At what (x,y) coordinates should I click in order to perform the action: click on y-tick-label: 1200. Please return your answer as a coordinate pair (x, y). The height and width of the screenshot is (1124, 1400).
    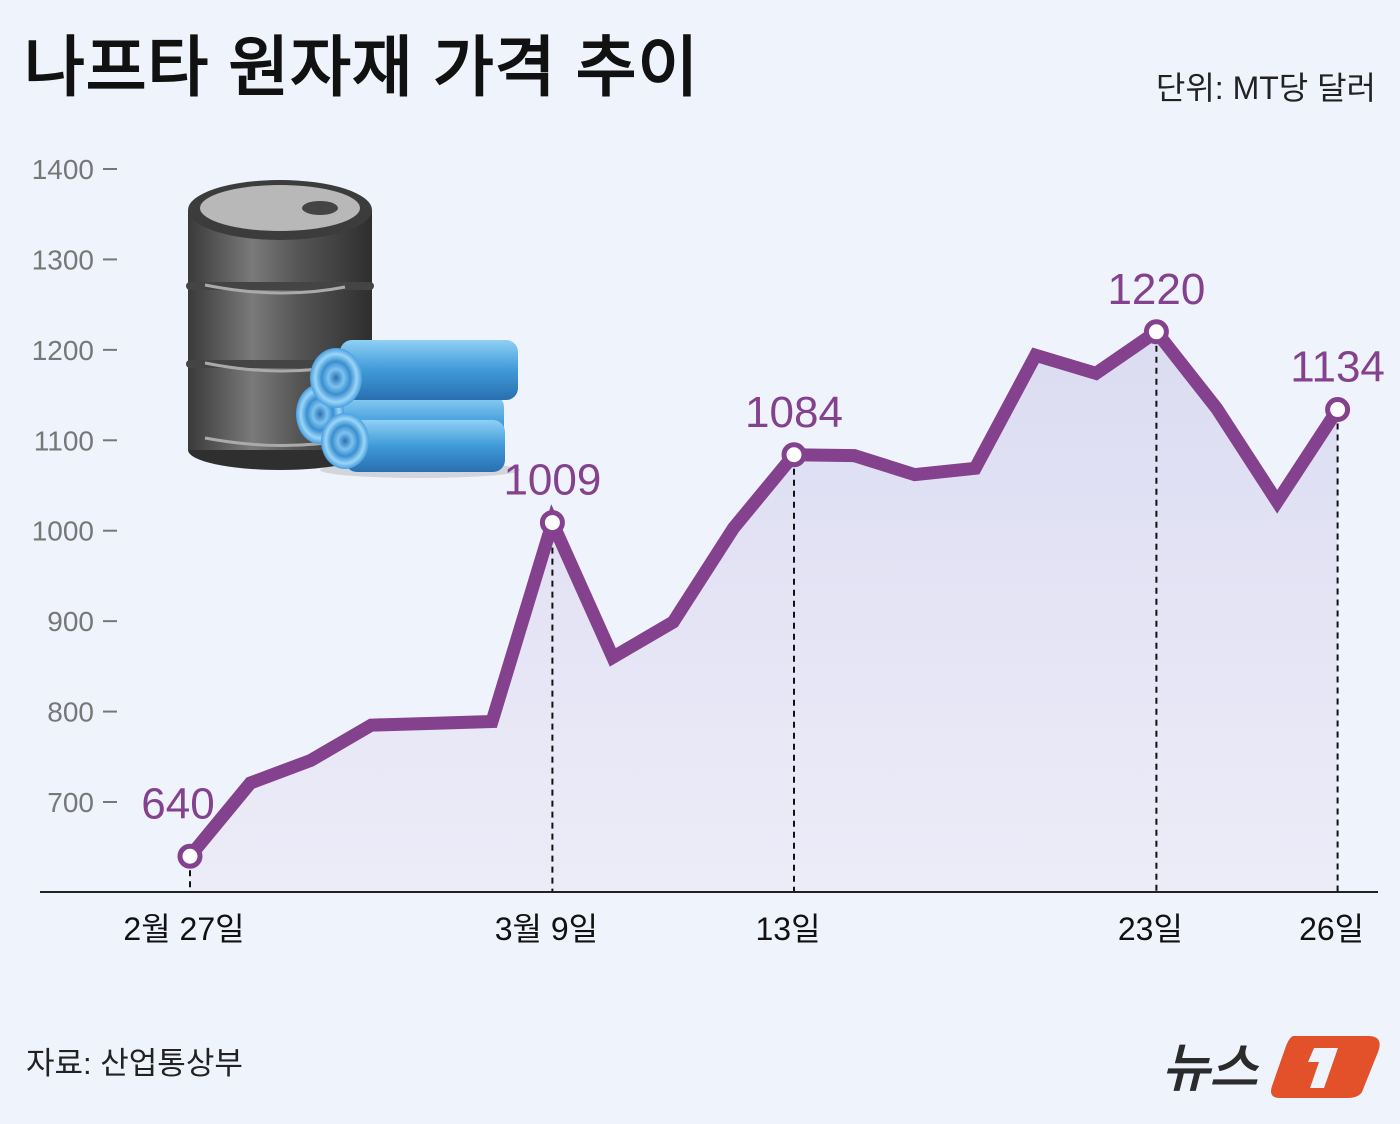
    Looking at the image, I should click on (63, 350).